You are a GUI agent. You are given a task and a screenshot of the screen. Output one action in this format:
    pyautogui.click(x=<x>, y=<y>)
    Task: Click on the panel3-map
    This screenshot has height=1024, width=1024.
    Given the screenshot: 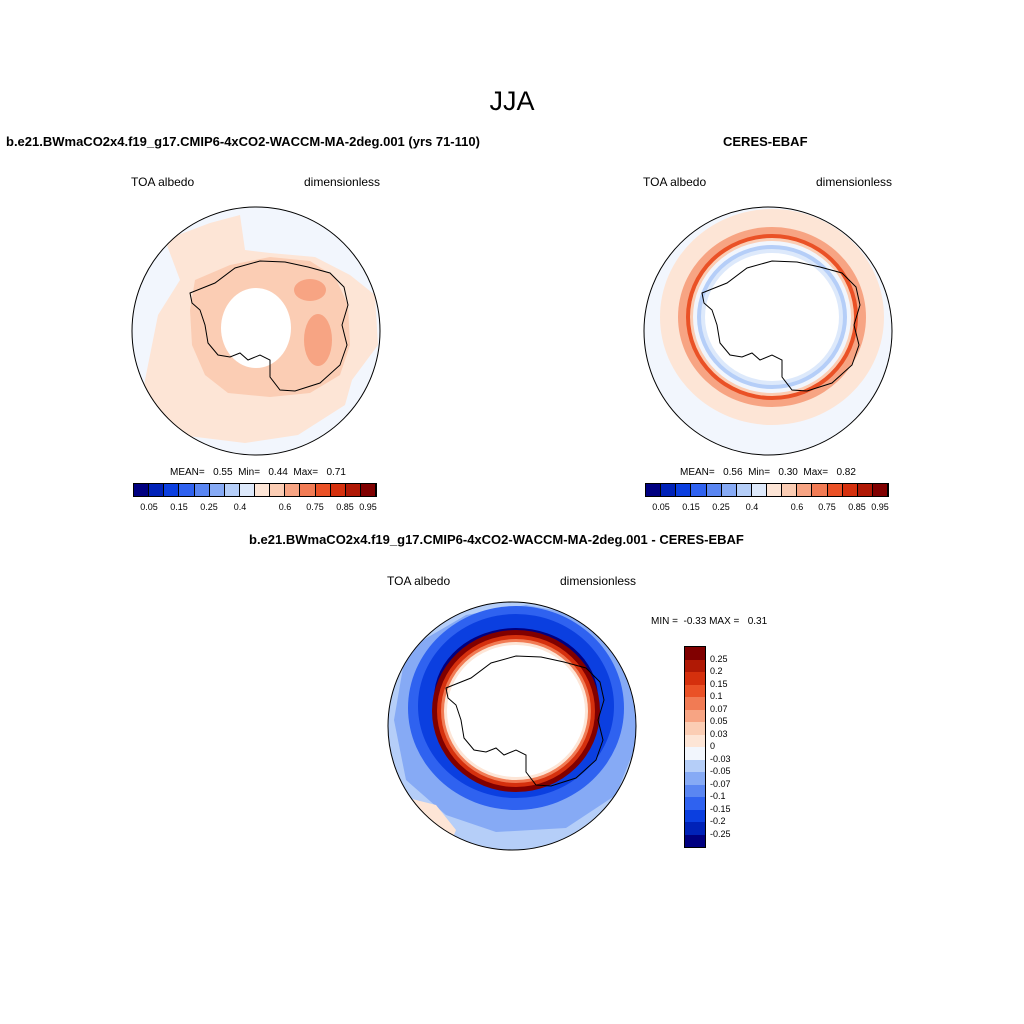 What is the action you would take?
    pyautogui.click(x=512, y=726)
    